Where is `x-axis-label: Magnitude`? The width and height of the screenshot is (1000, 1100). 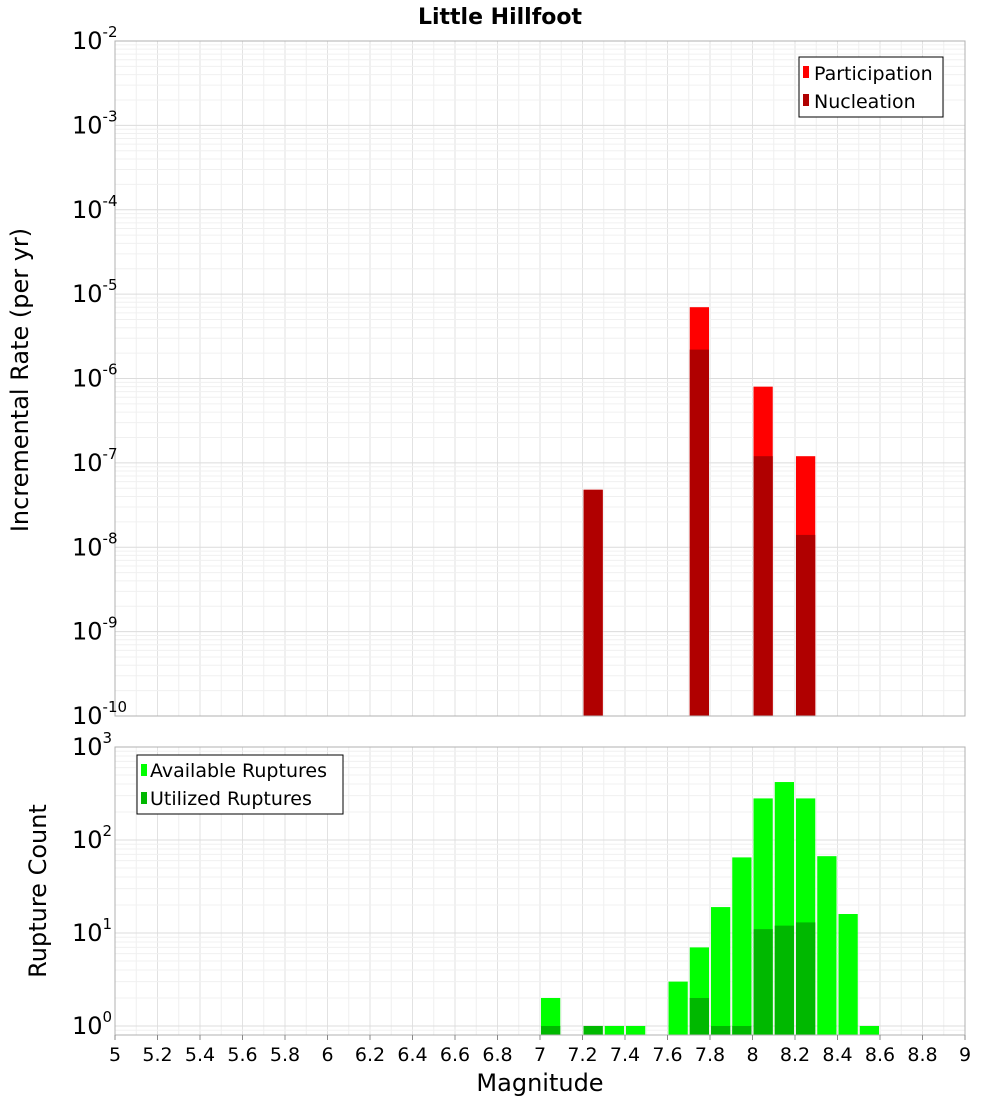 x-axis-label: Magnitude is located at coordinates (539, 1083).